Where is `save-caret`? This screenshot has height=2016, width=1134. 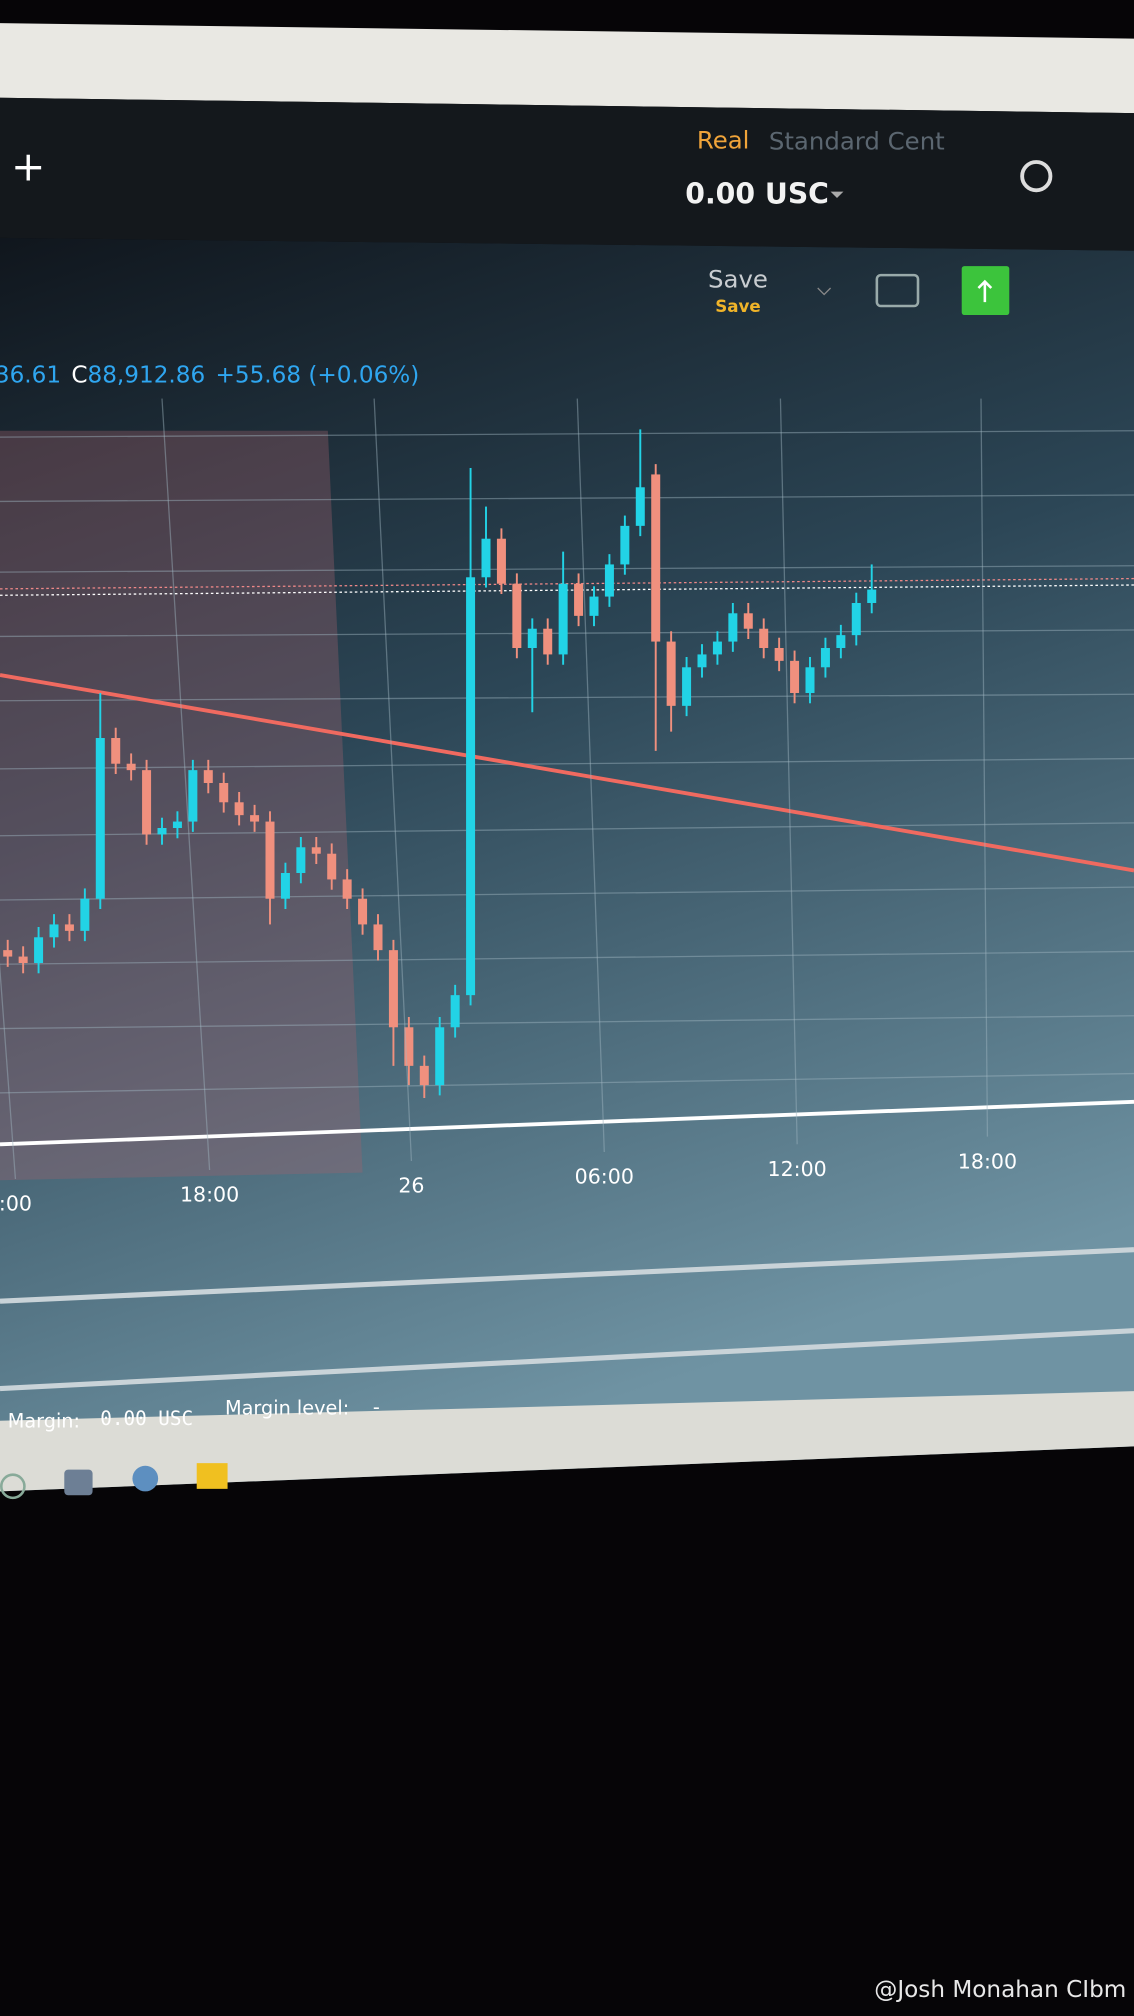
save-caret is located at coordinates (824, 291).